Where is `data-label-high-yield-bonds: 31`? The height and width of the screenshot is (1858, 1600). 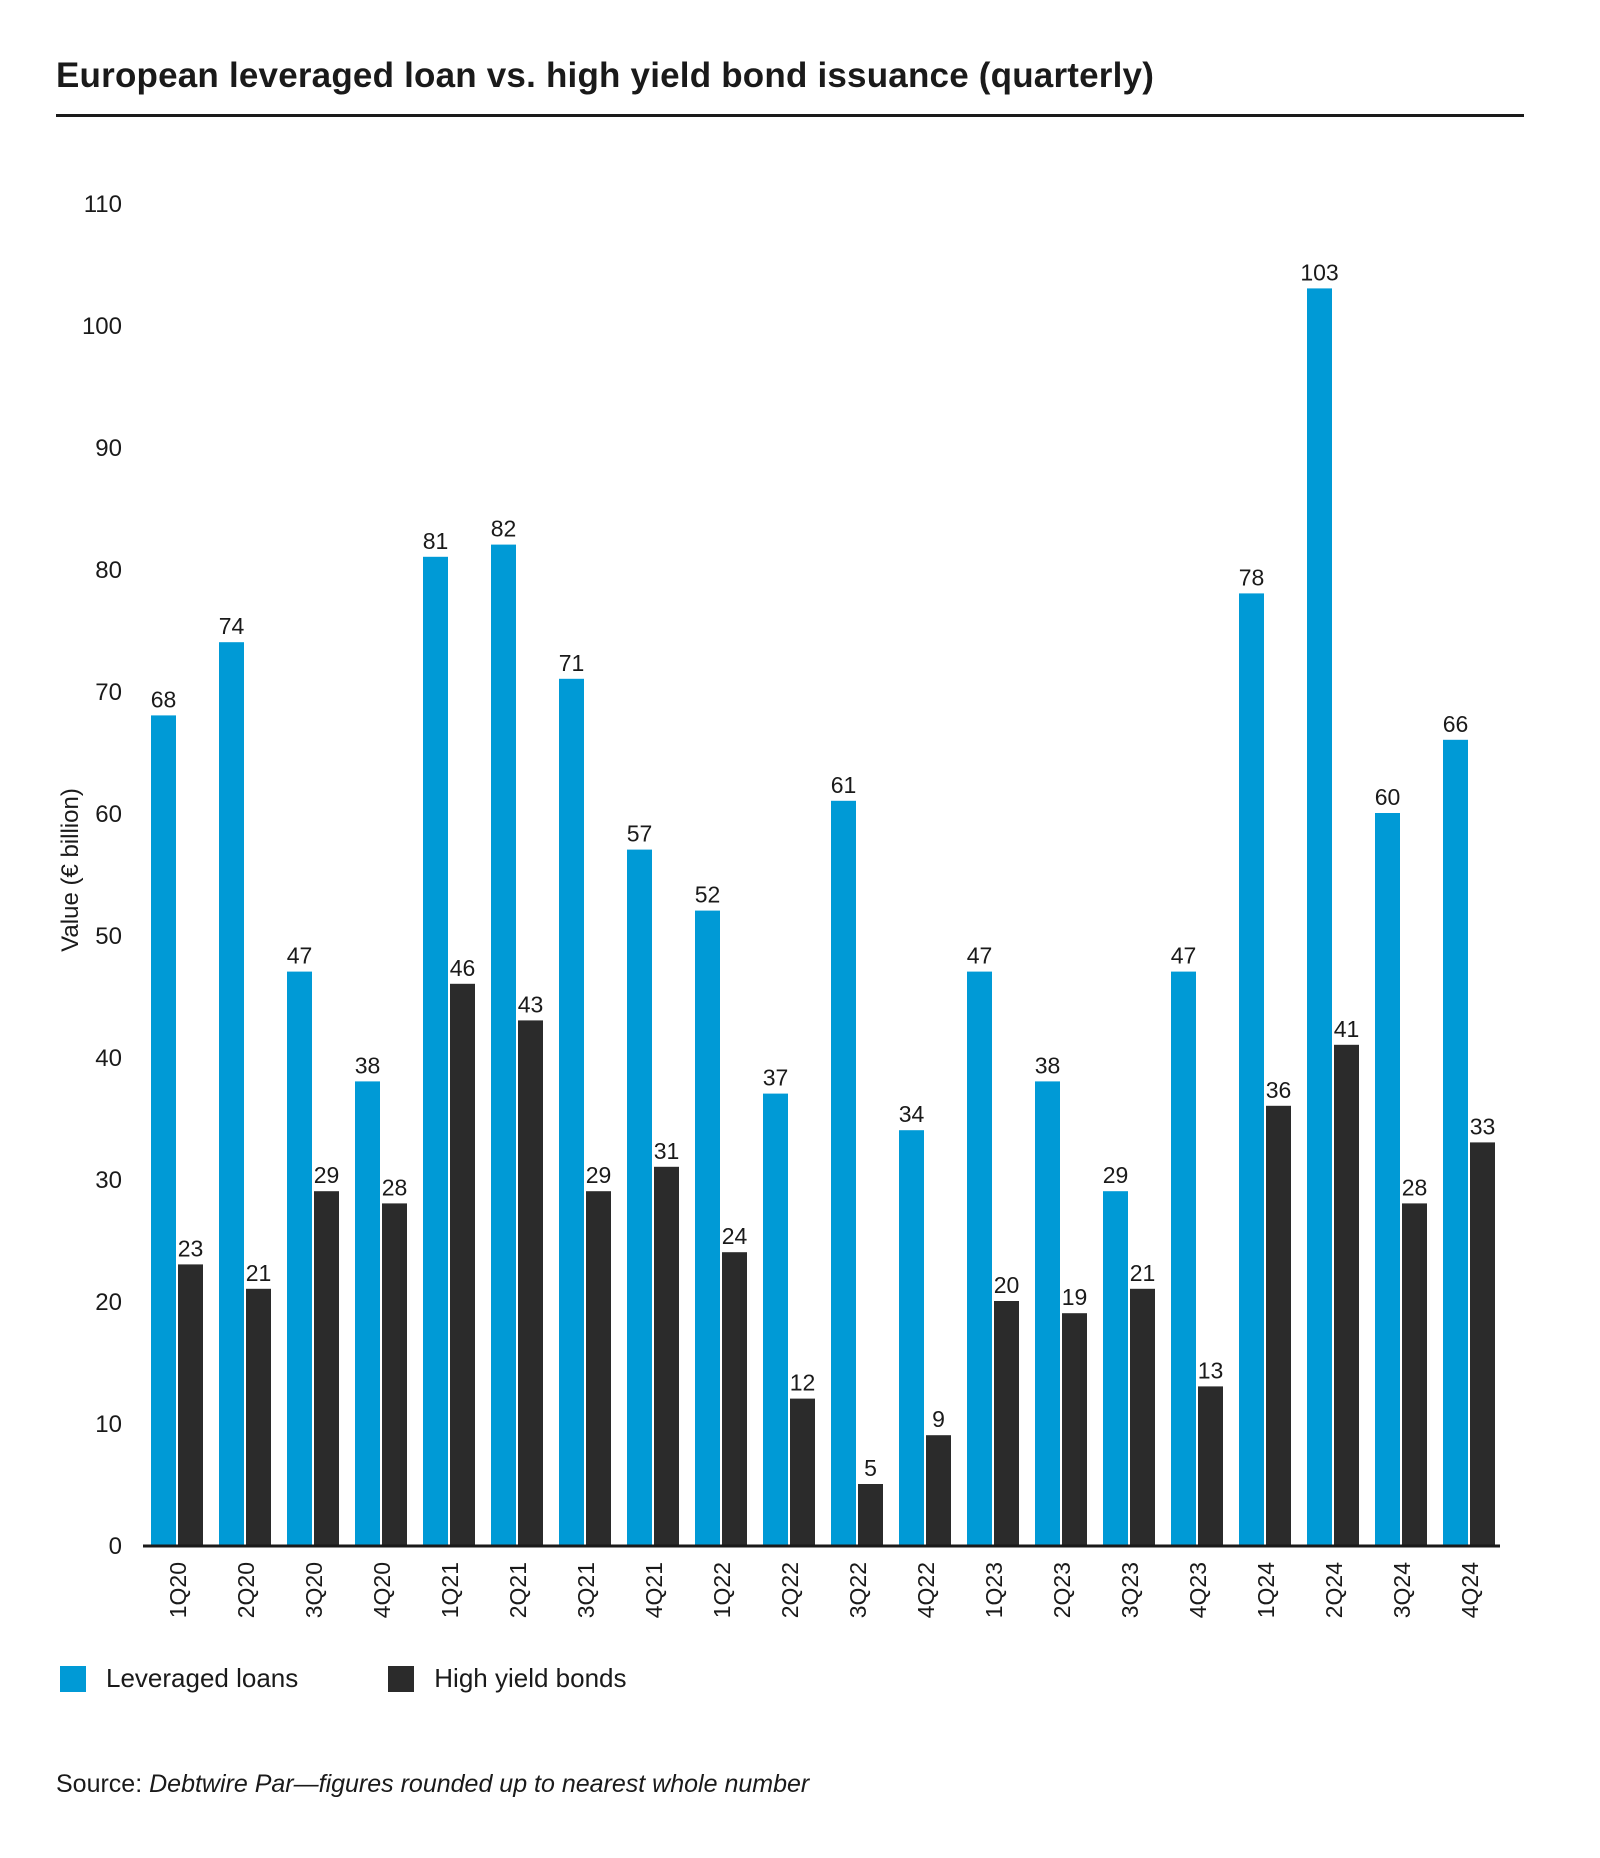
data-label-high-yield-bonds: 31 is located at coordinates (667, 1151).